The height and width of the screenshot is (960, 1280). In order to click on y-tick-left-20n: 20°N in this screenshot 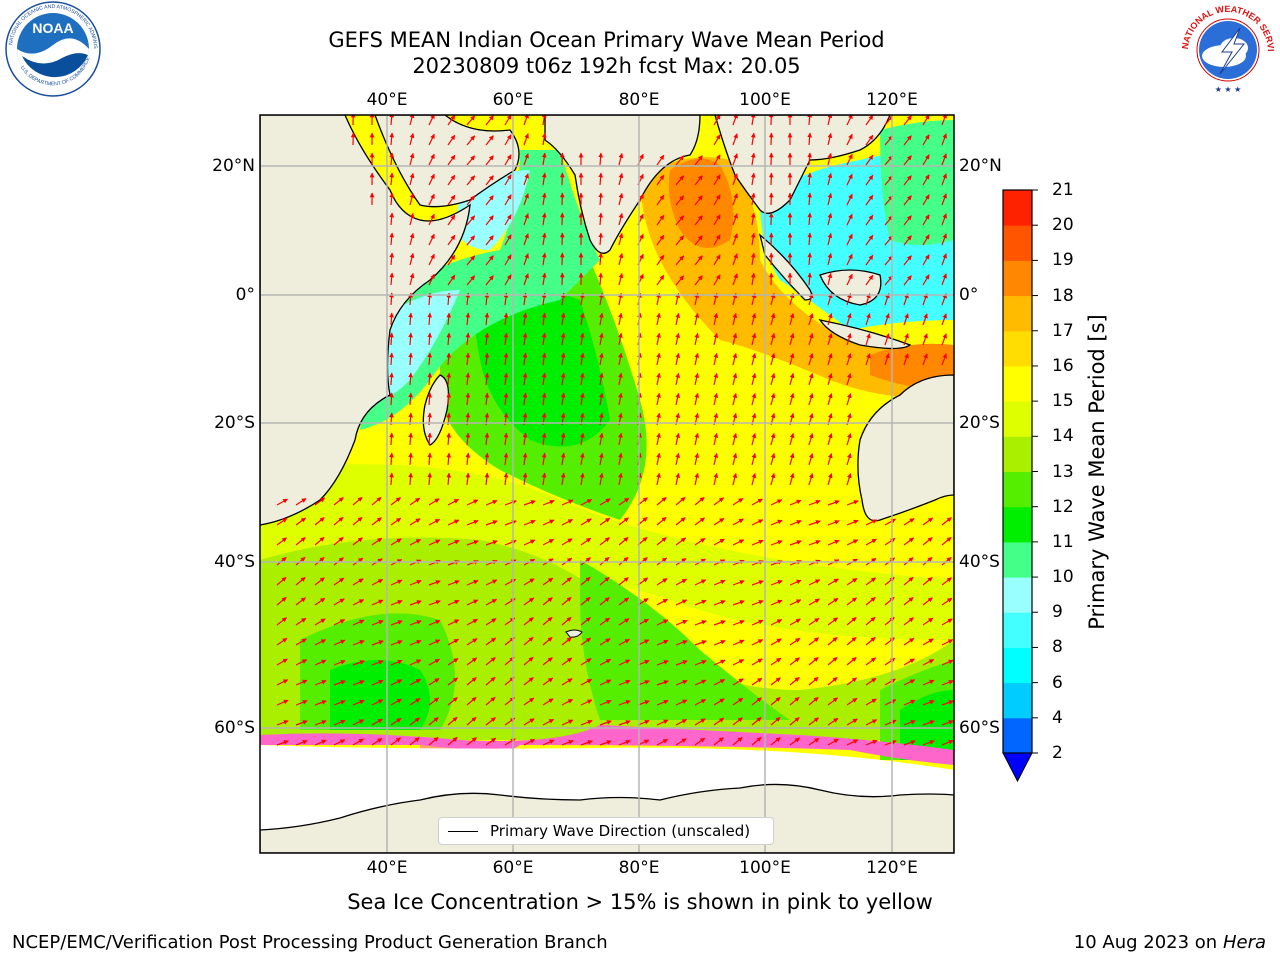, I will do `click(233, 166)`.